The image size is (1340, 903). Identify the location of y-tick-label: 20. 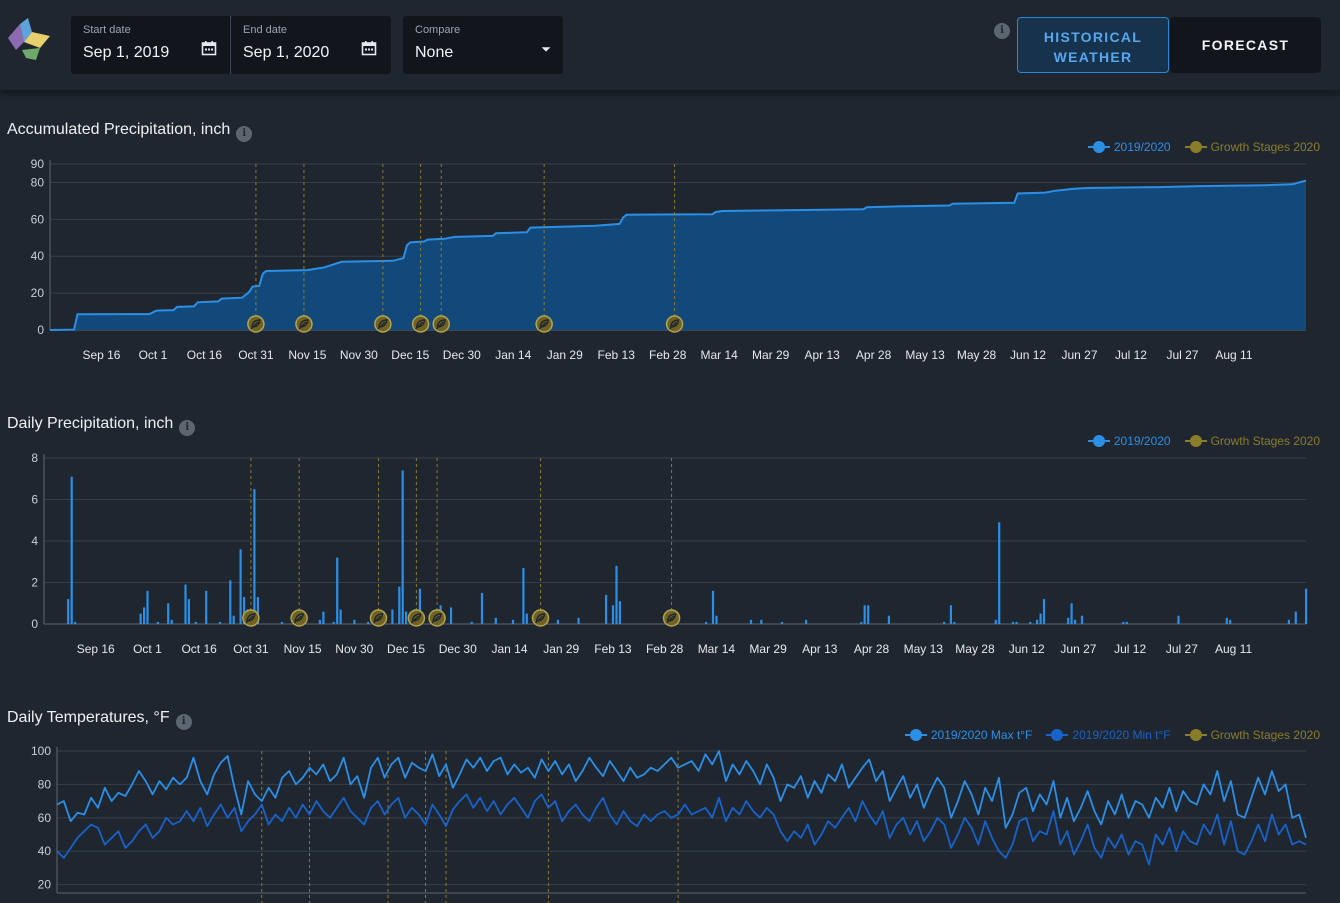
(38, 293).